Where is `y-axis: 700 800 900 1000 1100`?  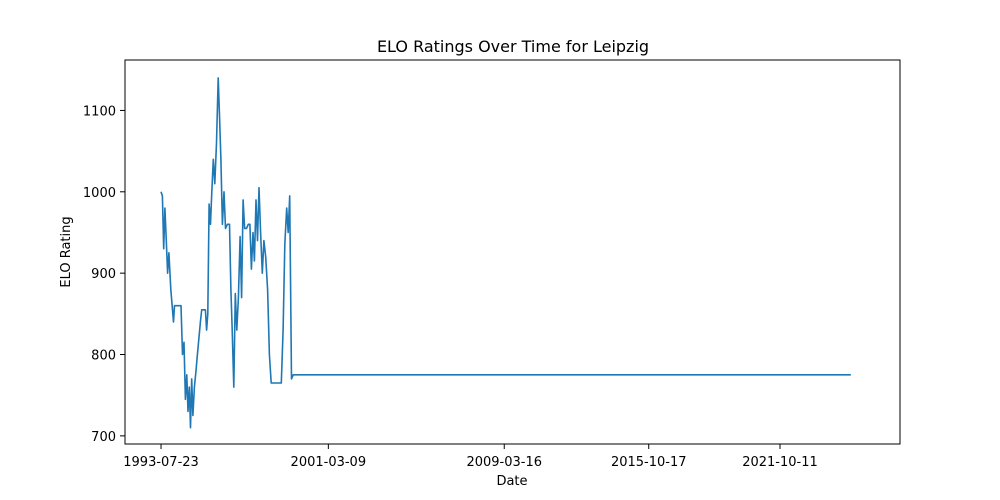
y-axis: 700 800 900 1000 1100 is located at coordinates (104, 274).